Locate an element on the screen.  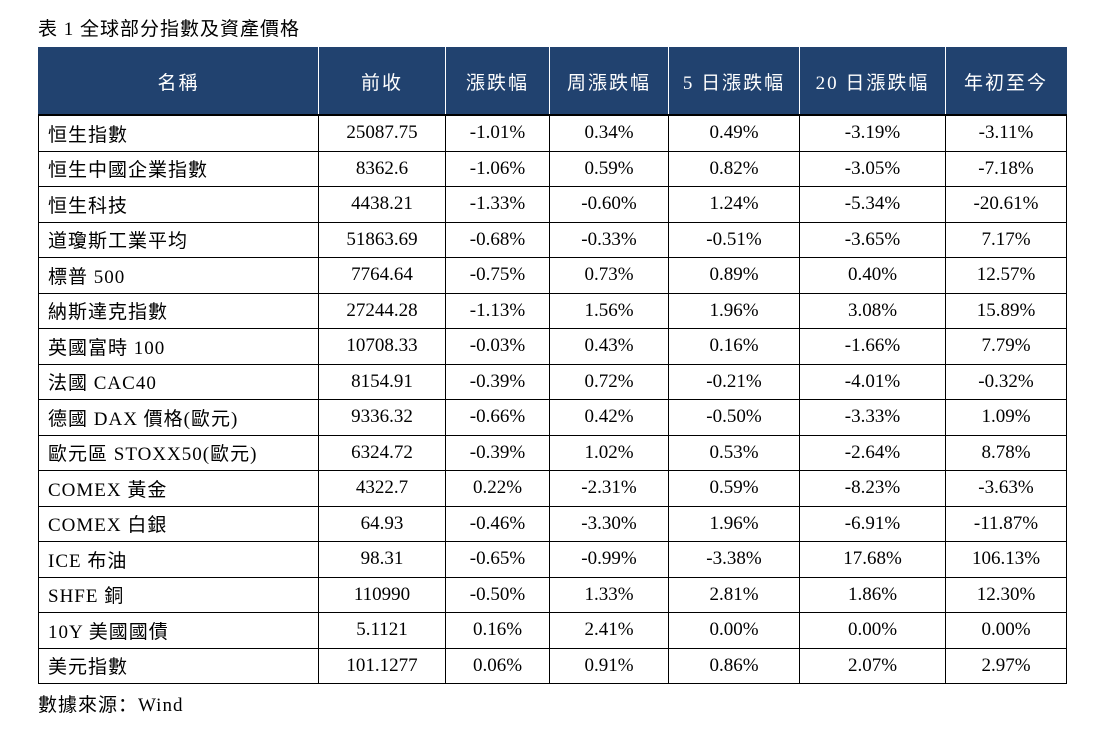
cell-weekly-change: 0.42% is located at coordinates (609, 417).